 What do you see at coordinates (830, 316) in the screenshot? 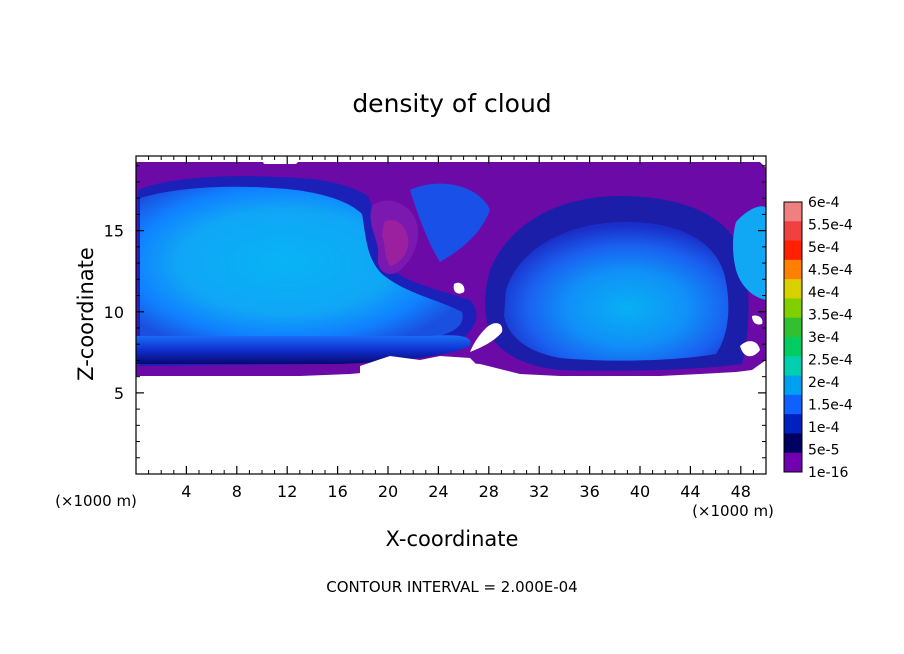
I see `colorbar-label: 3.5e-4` at bounding box center [830, 316].